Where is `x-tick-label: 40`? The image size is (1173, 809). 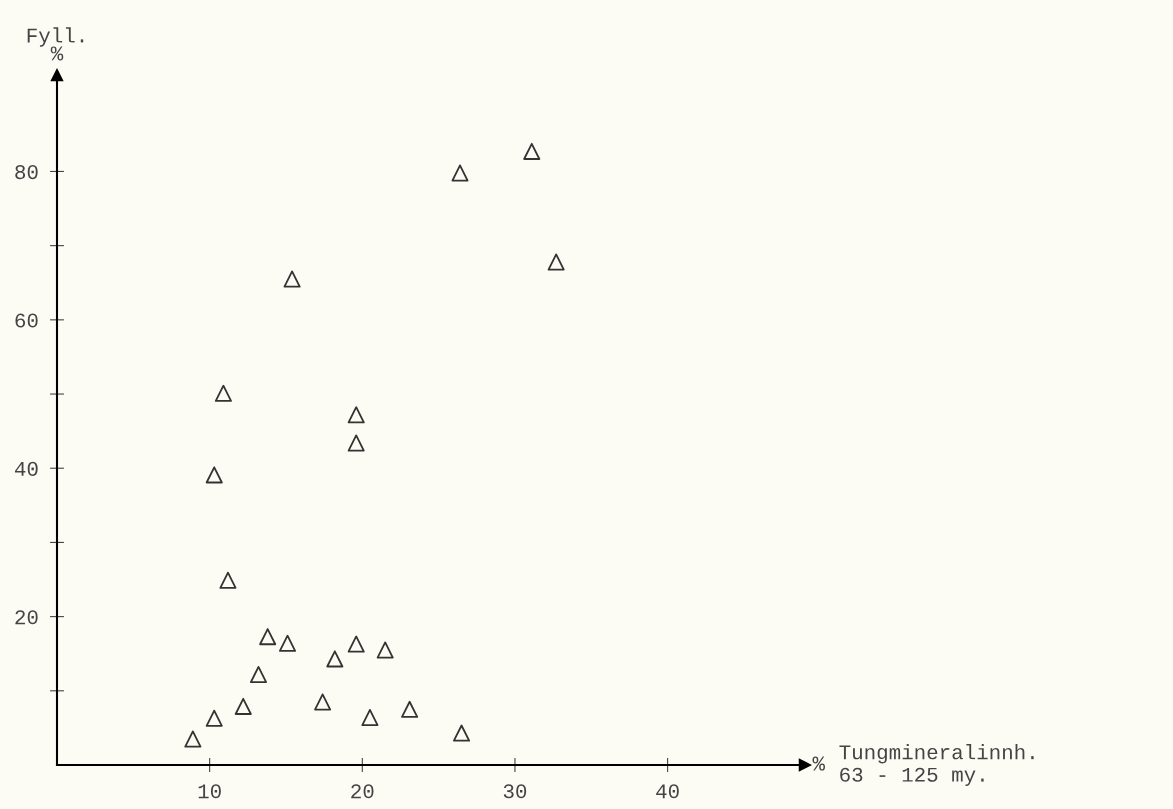
x-tick-label: 40 is located at coordinates (667, 791).